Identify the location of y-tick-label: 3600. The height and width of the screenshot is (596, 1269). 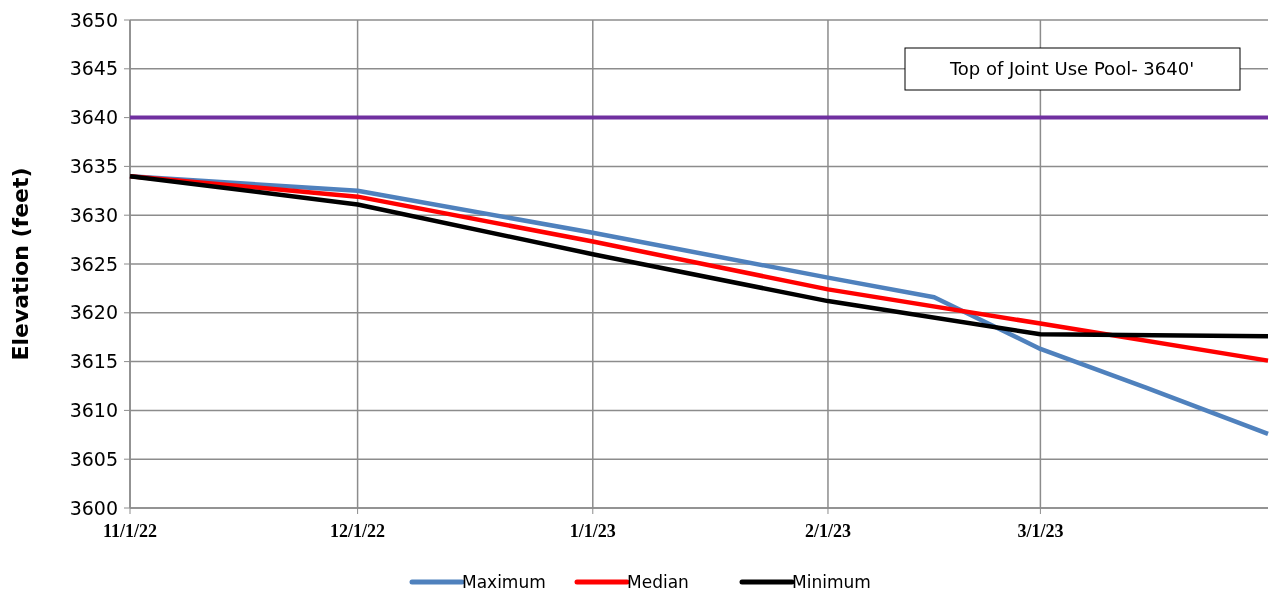
(93, 507).